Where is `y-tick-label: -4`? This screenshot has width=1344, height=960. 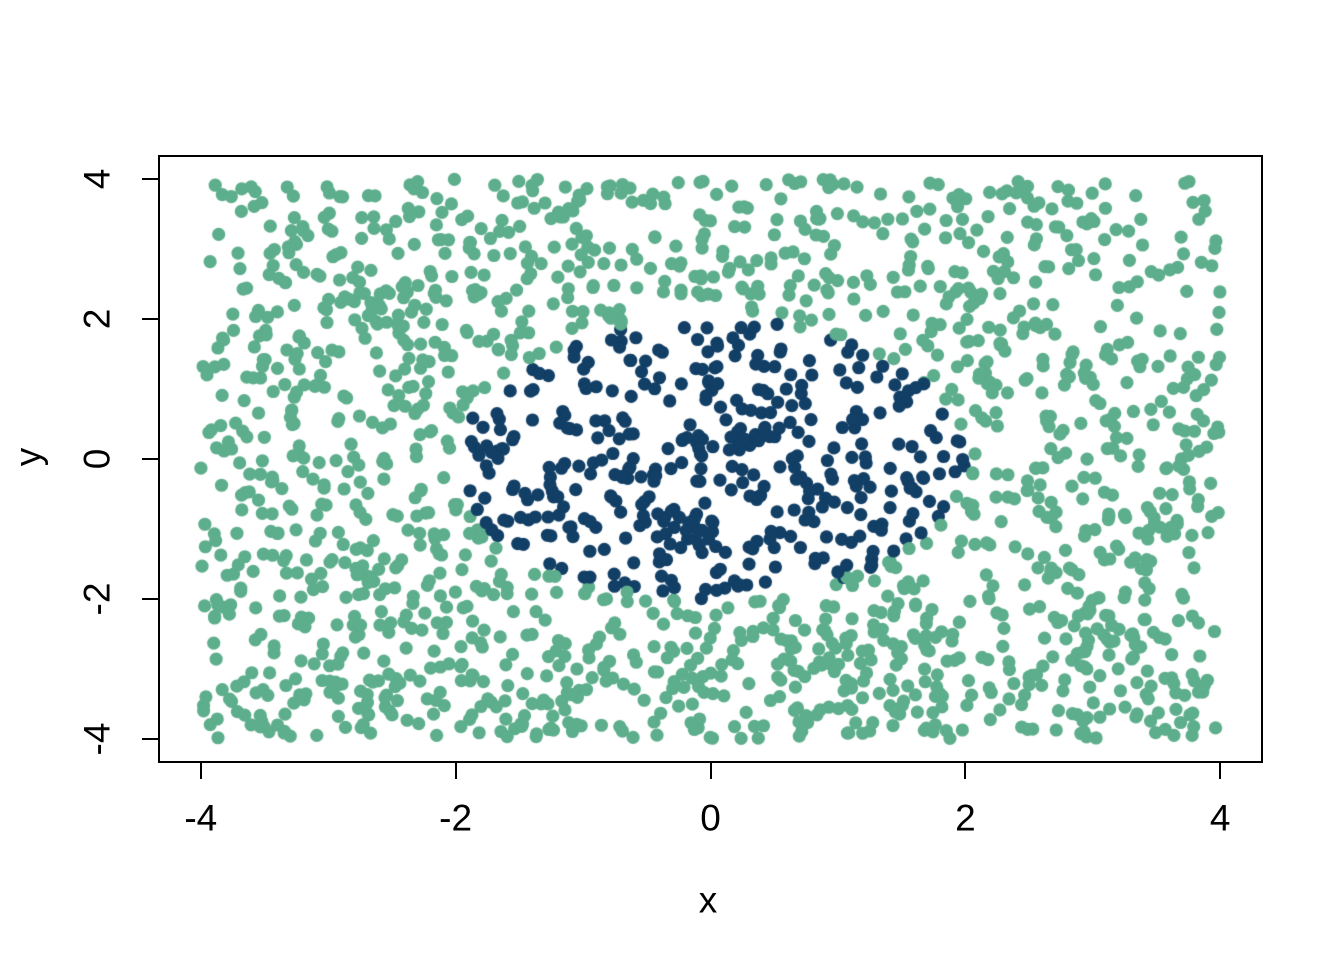
y-tick-label: -4 is located at coordinates (97, 739).